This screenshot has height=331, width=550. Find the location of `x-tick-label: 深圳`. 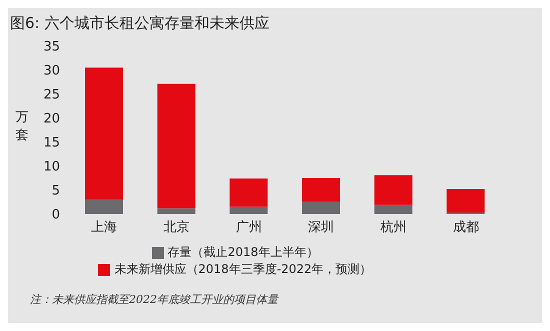

x-tick-label: 深圳 is located at coordinates (321, 228).